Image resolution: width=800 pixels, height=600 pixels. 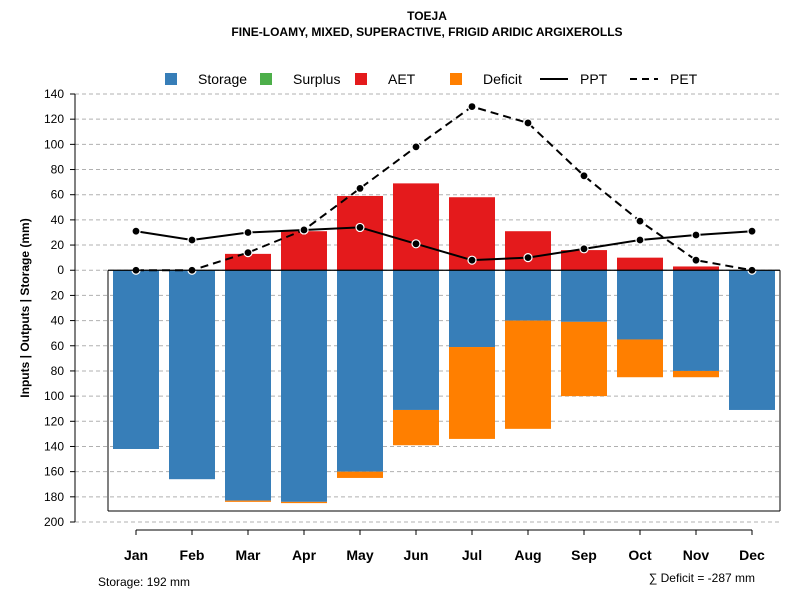 I want to click on x-tick-label: Jun, so click(x=416, y=555).